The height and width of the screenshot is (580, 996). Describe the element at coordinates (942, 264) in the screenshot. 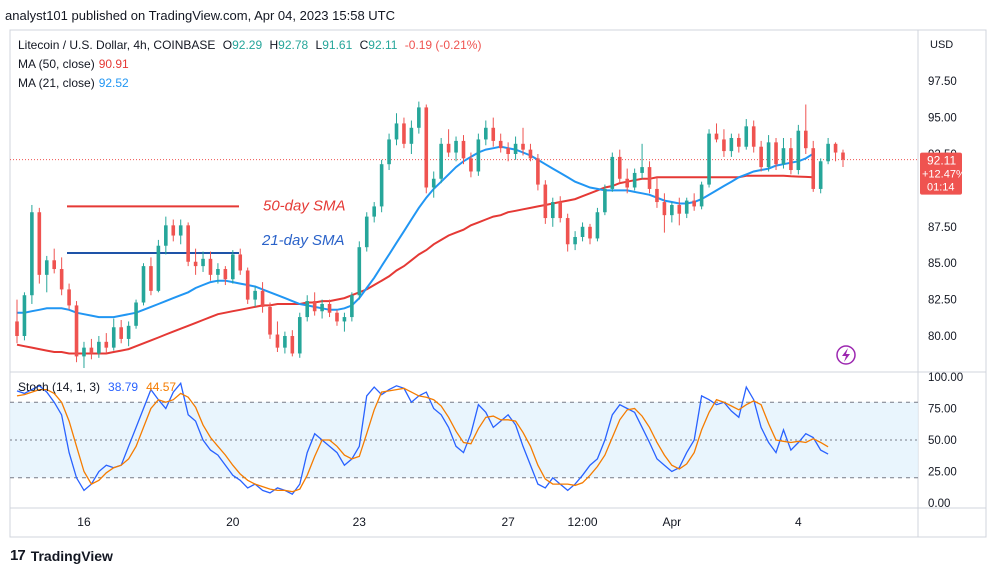

I see `price-tick-label: 85.00` at that location.